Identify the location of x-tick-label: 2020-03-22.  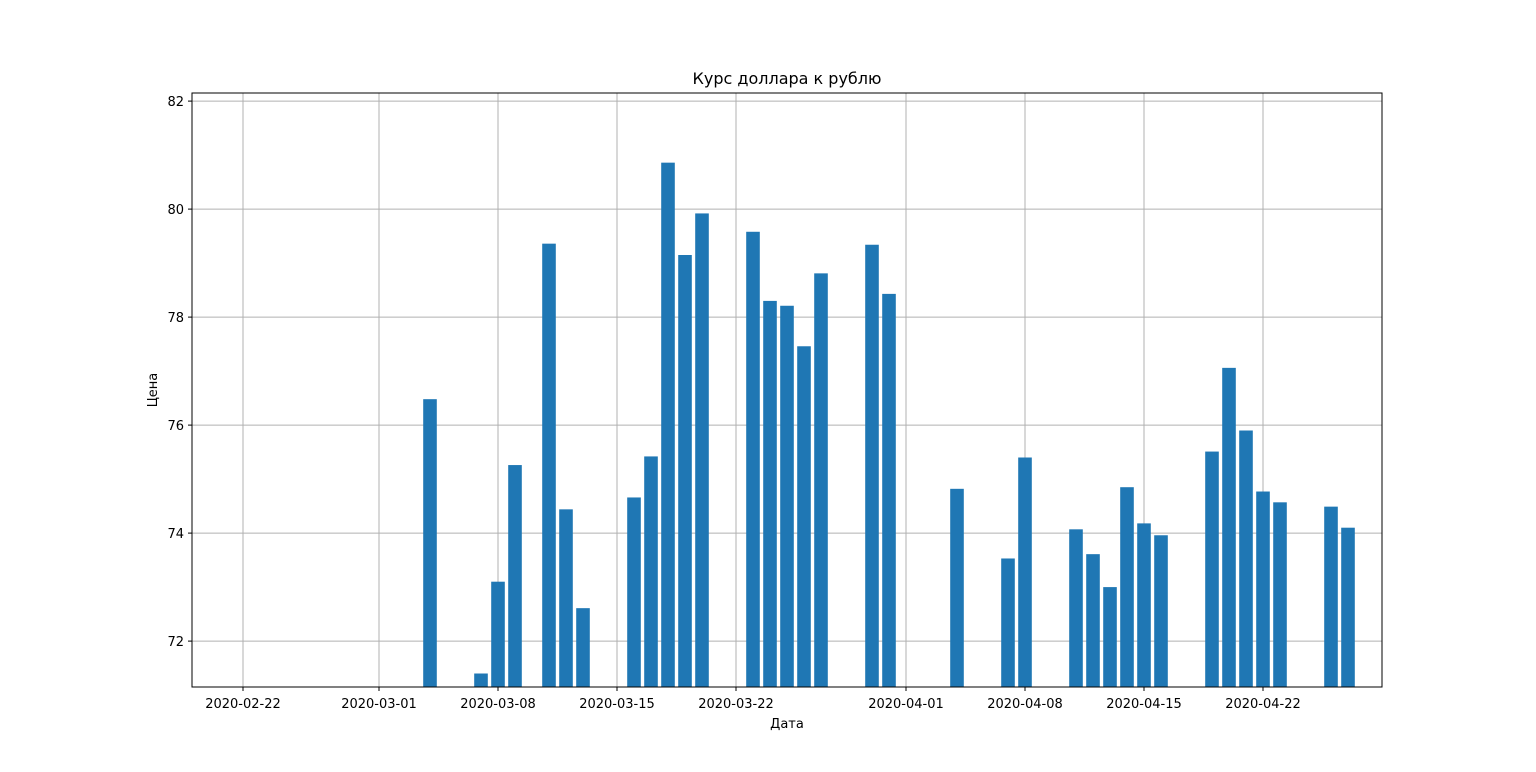
(736, 704).